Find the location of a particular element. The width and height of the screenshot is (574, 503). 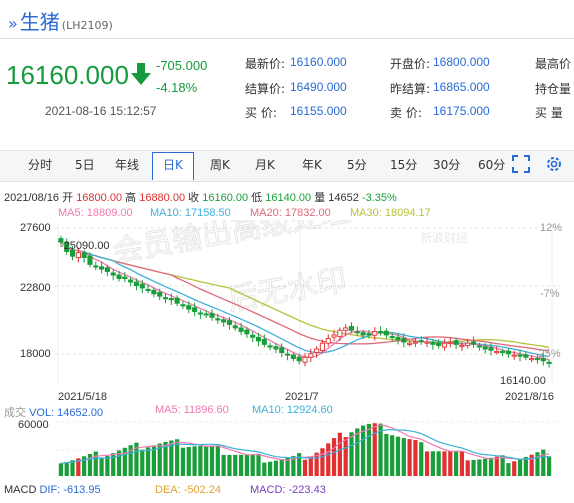

y-tick: 18000 is located at coordinates (35, 354).